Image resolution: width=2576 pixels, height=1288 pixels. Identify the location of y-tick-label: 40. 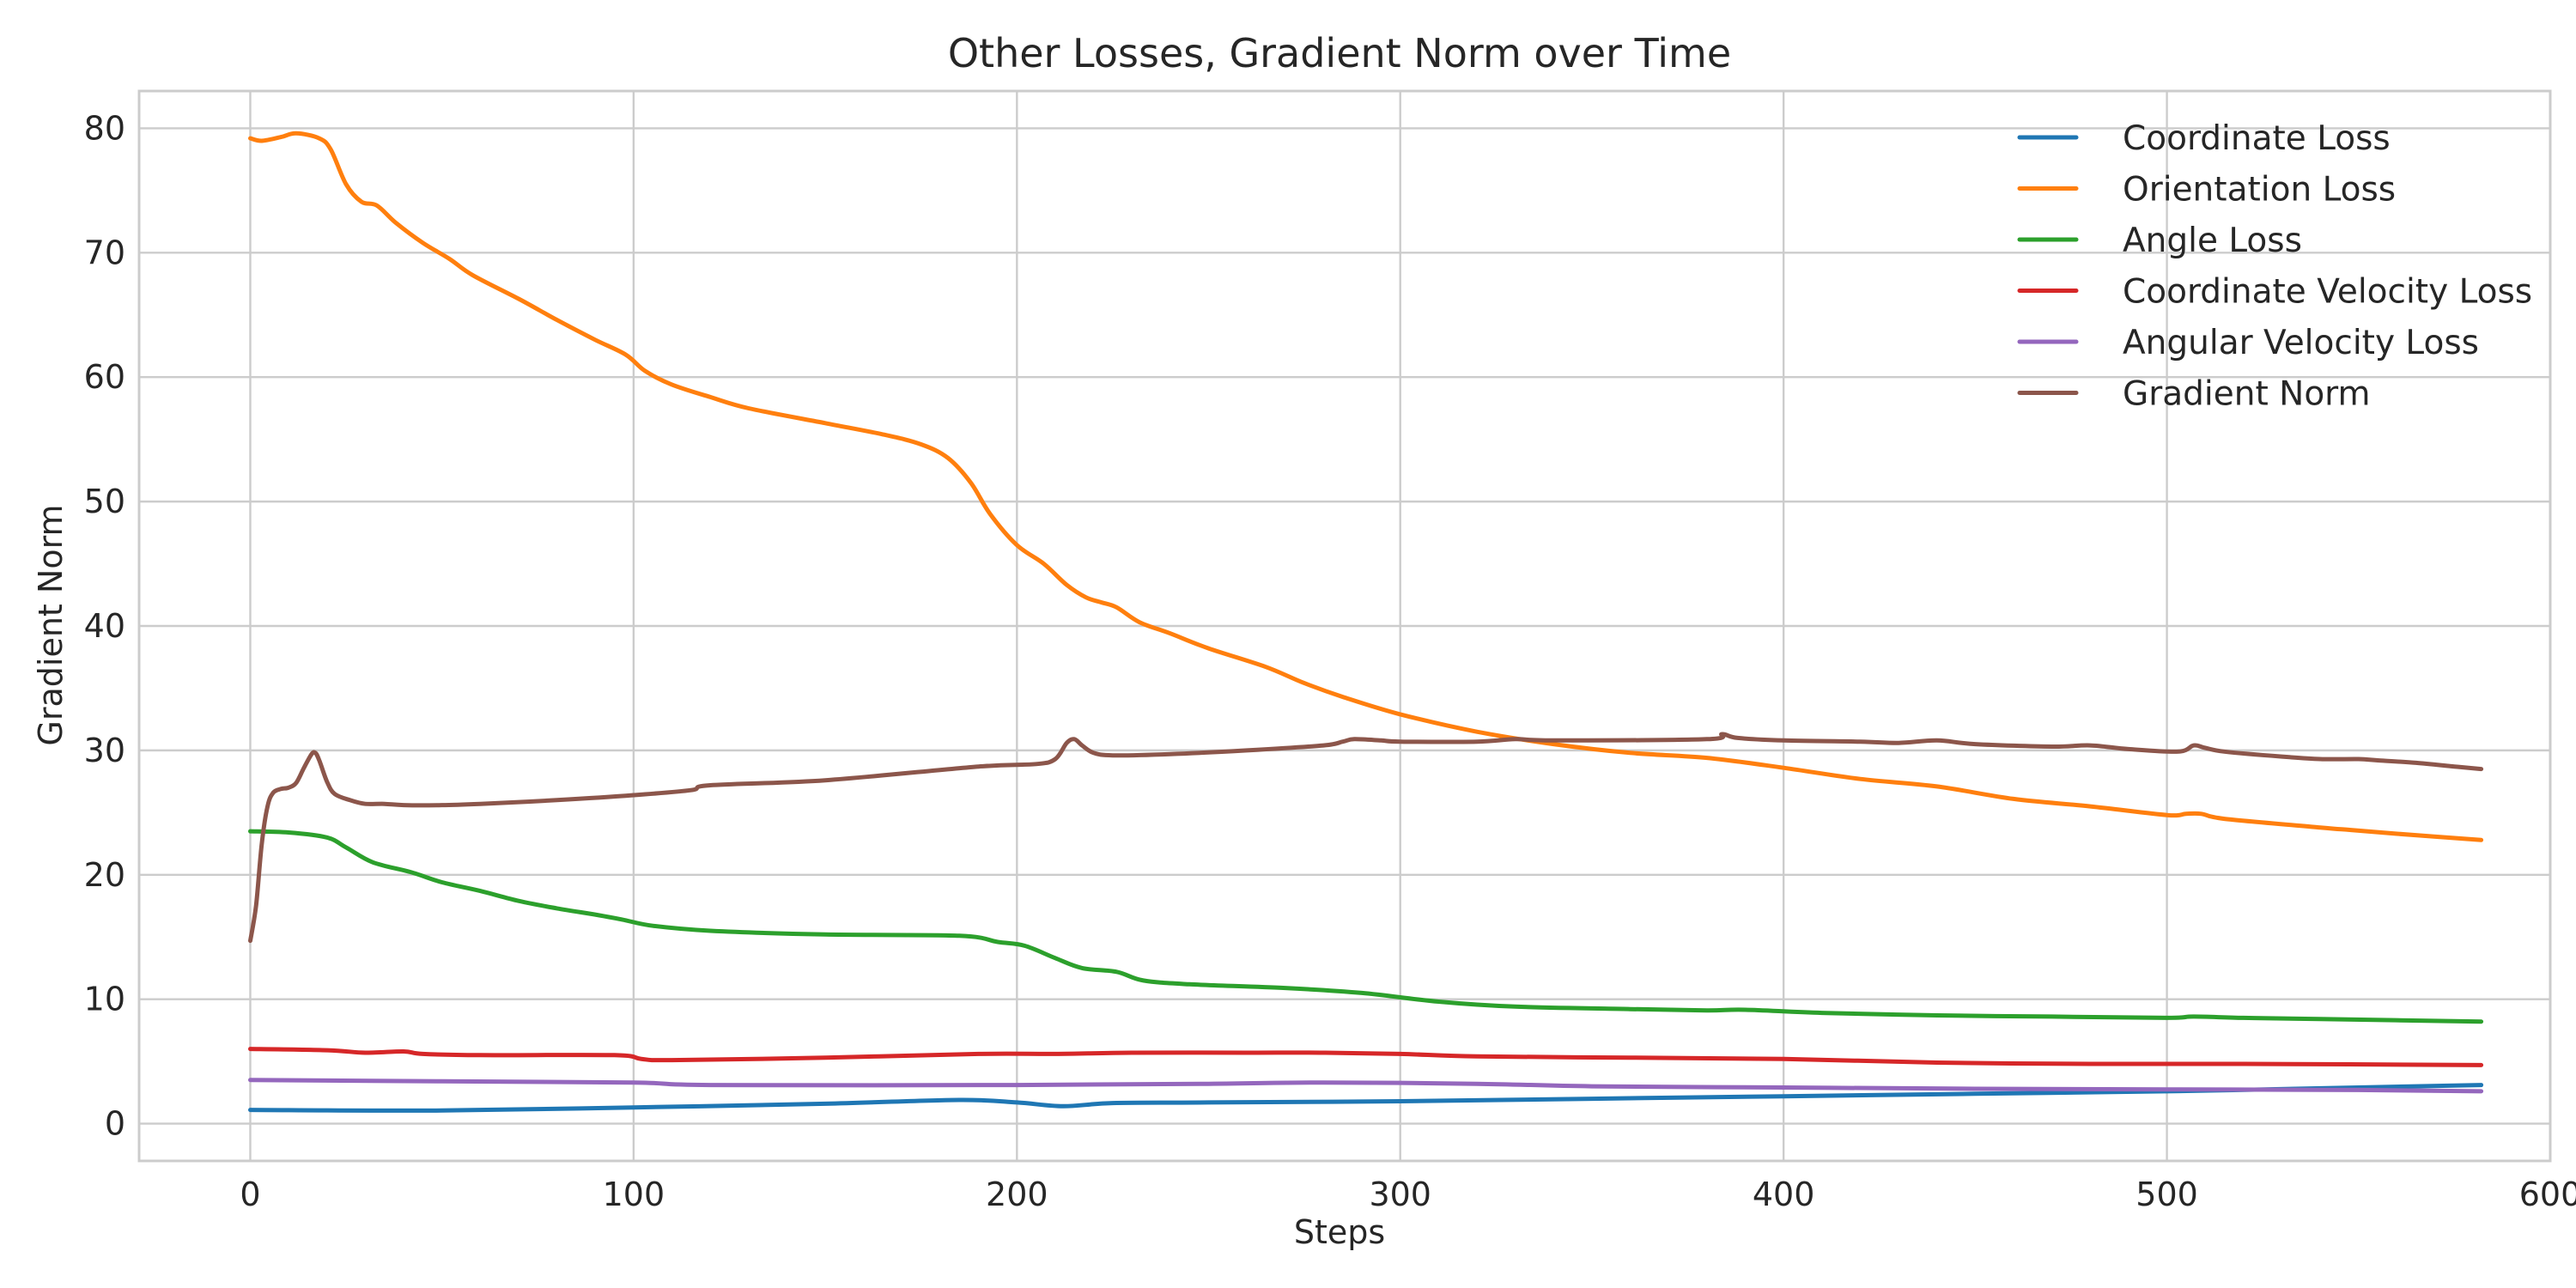
(104, 626).